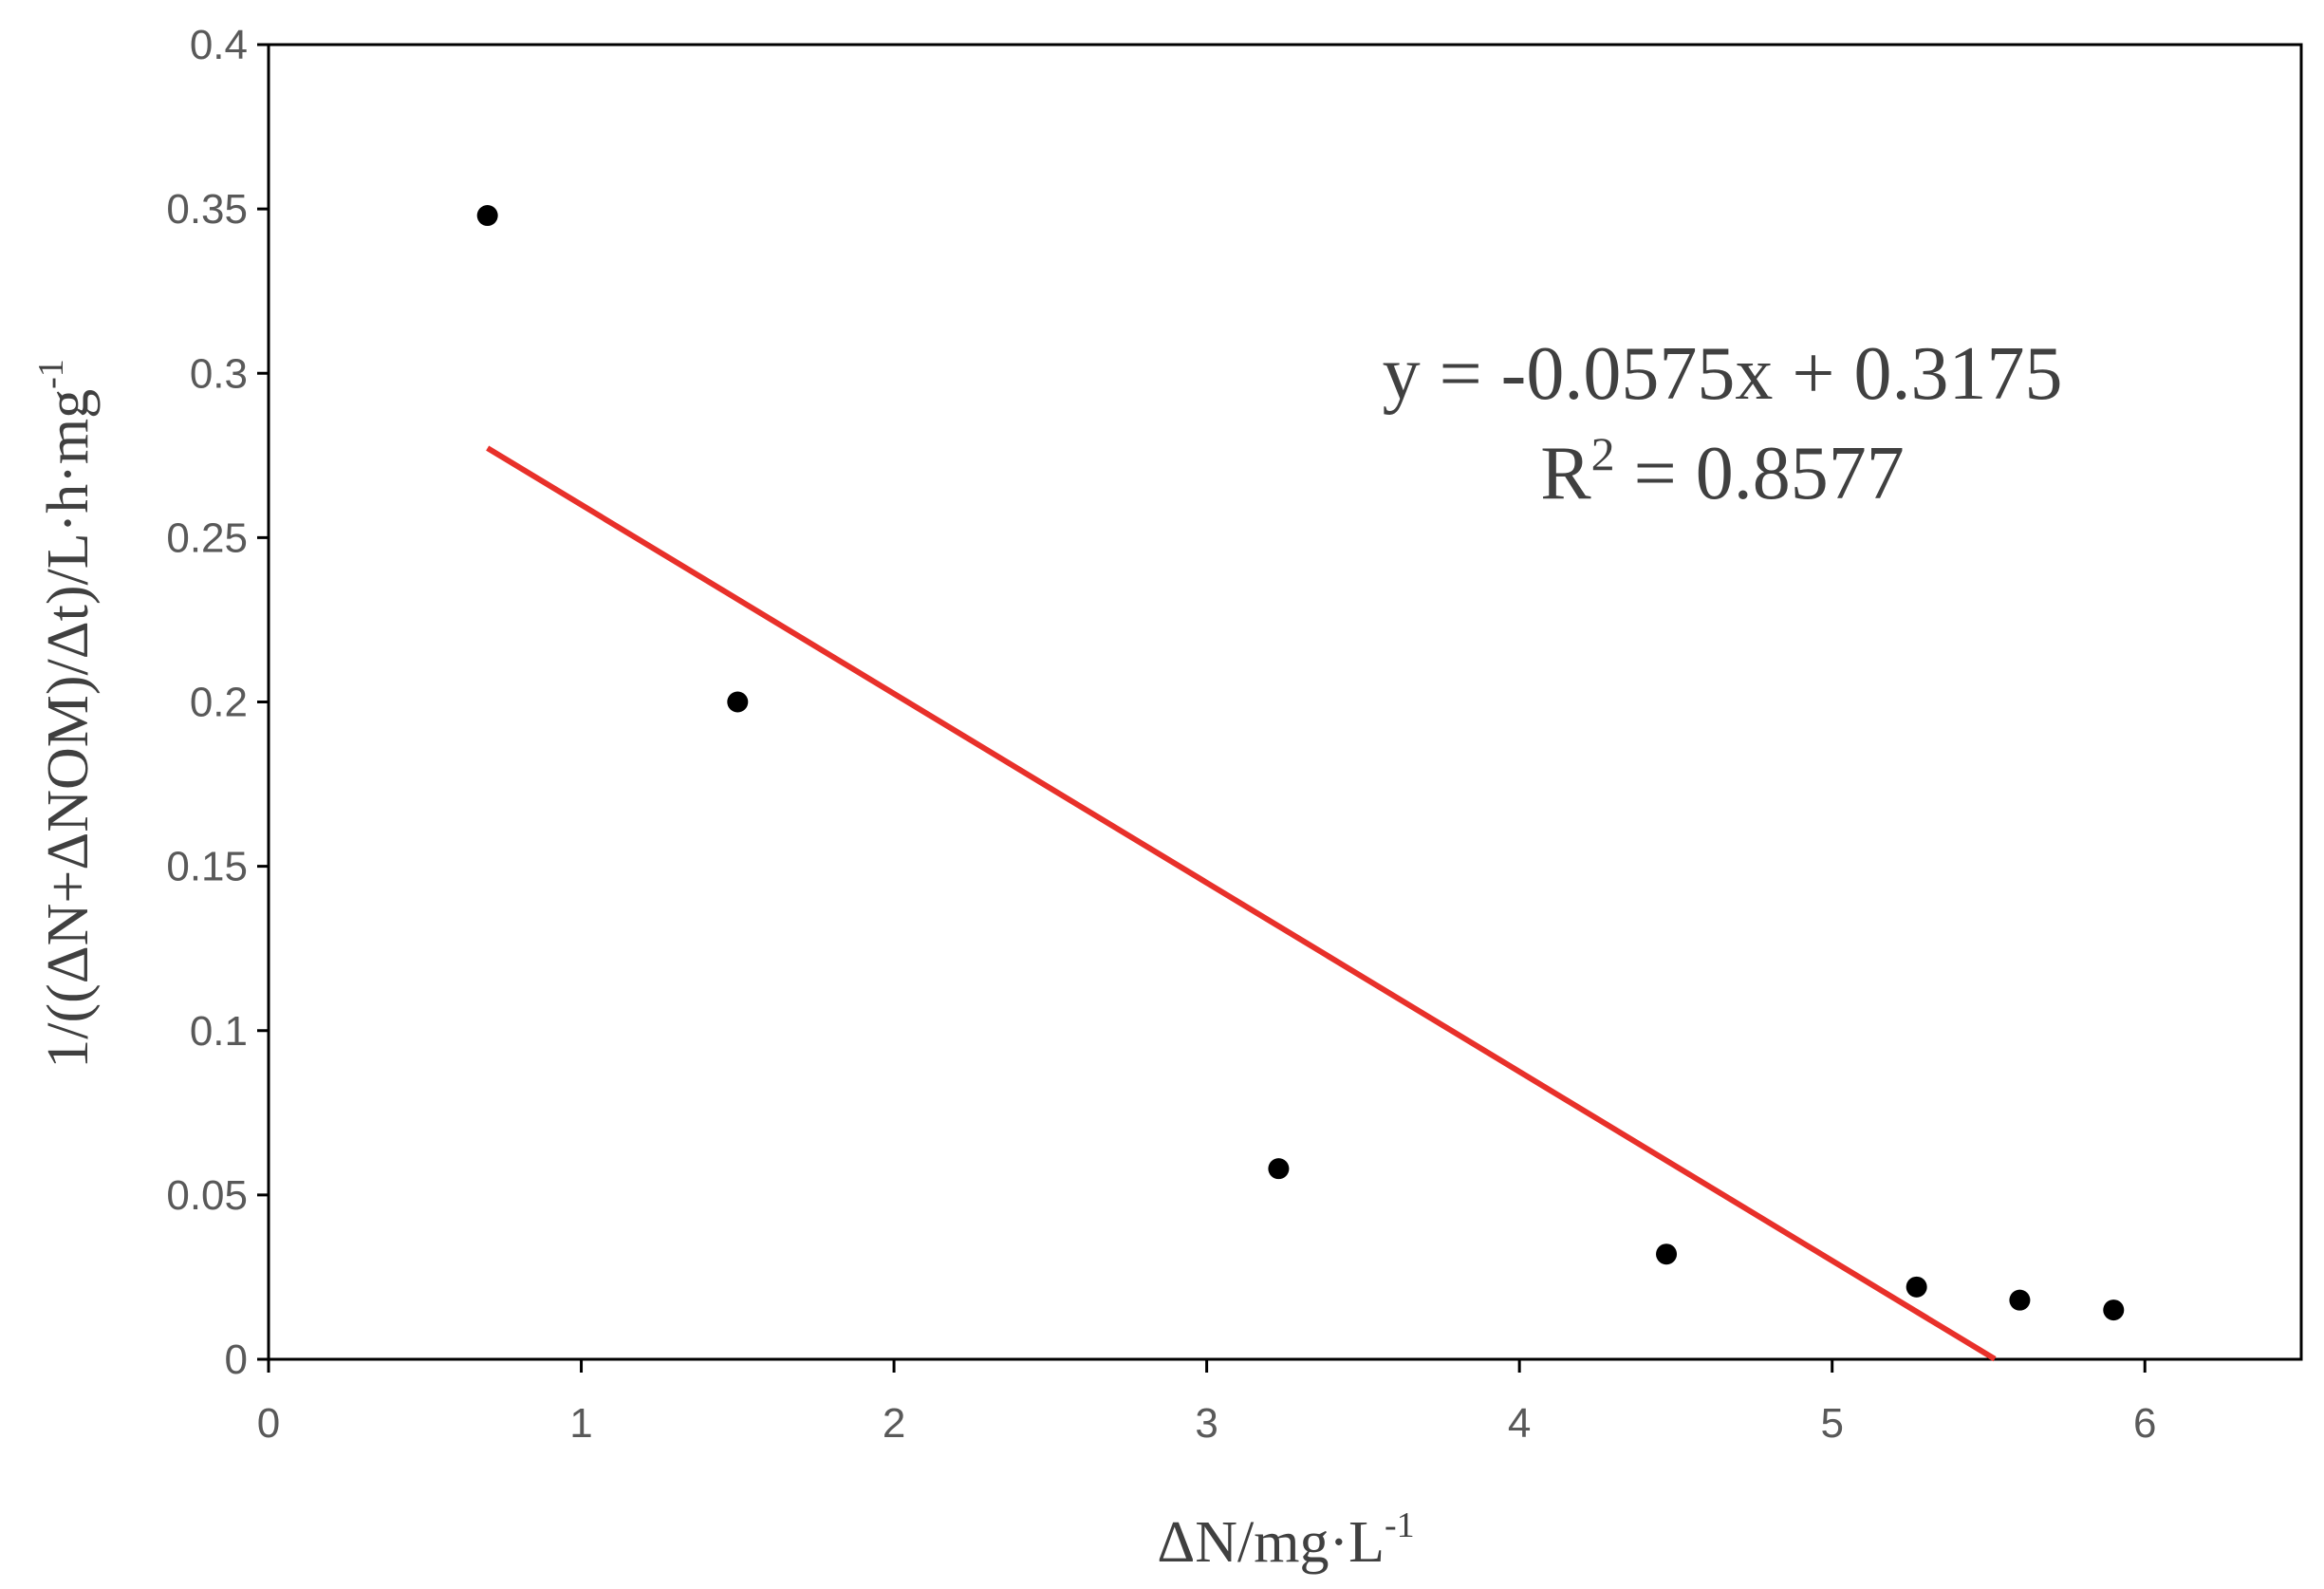  I want to click on x-axis-ticks: 0 1 2 3 4 5 6, so click(1207, 1403).